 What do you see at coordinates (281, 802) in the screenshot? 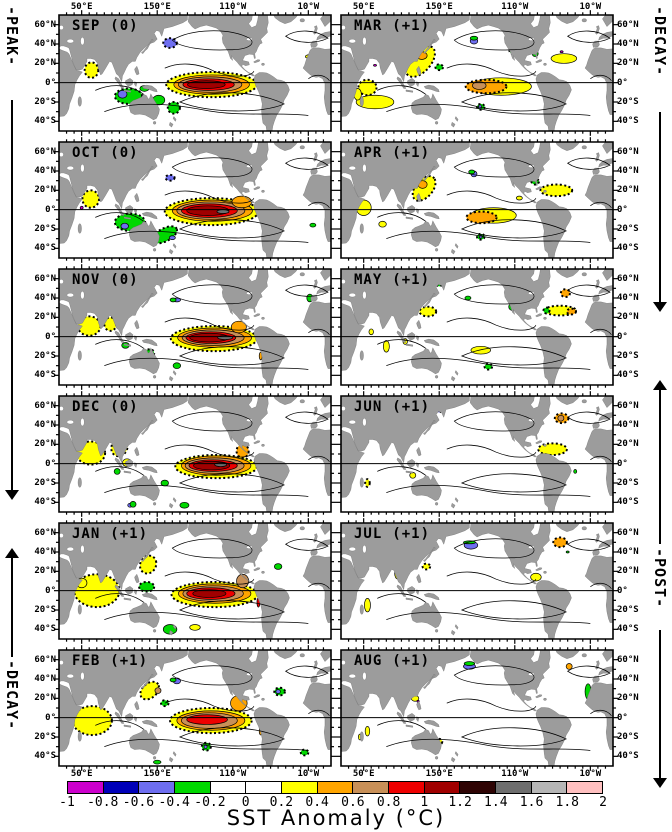
I see `colorbar-tick-label: 0.2` at bounding box center [281, 802].